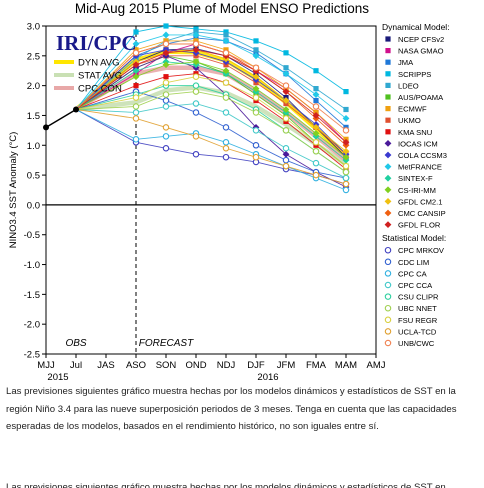 This screenshot has width=484, height=488. I want to click on iri-cpc-logo: IRI/CPC, so click(96, 43).